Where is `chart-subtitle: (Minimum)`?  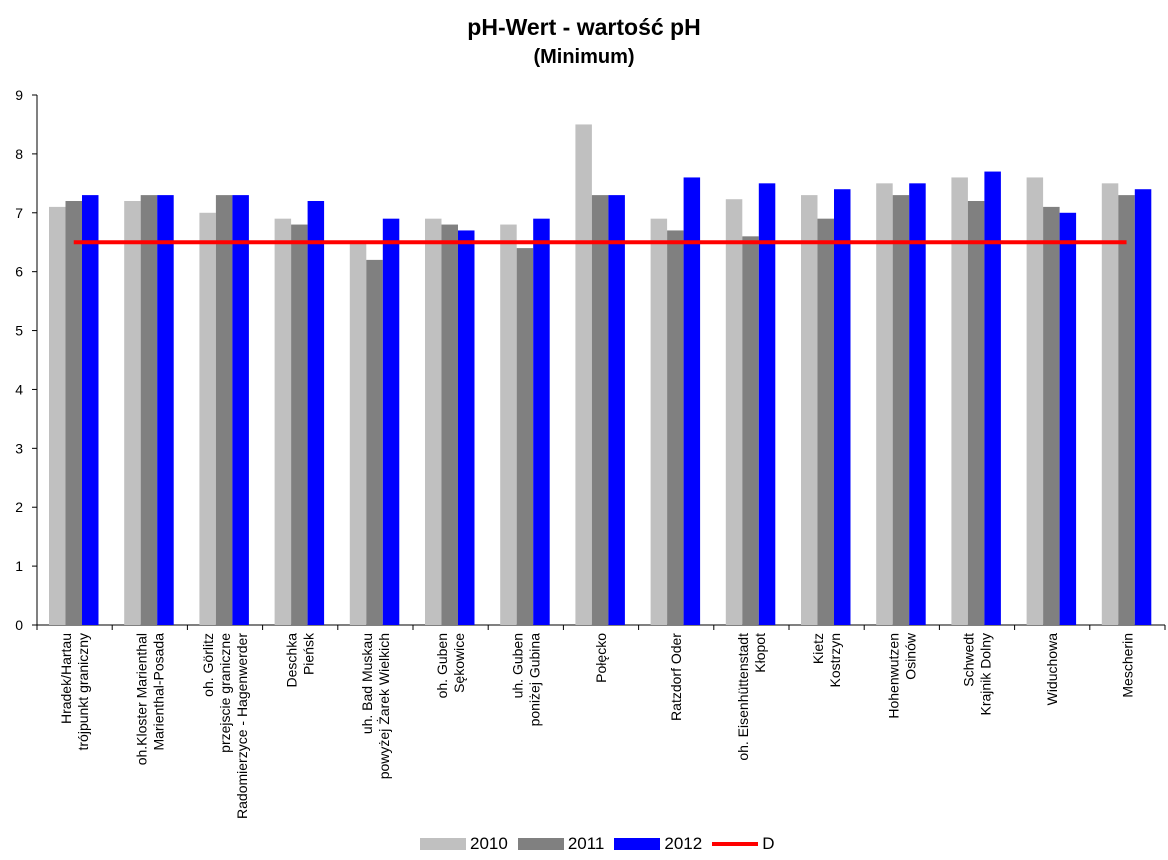
chart-subtitle: (Minimum) is located at coordinates (584, 57).